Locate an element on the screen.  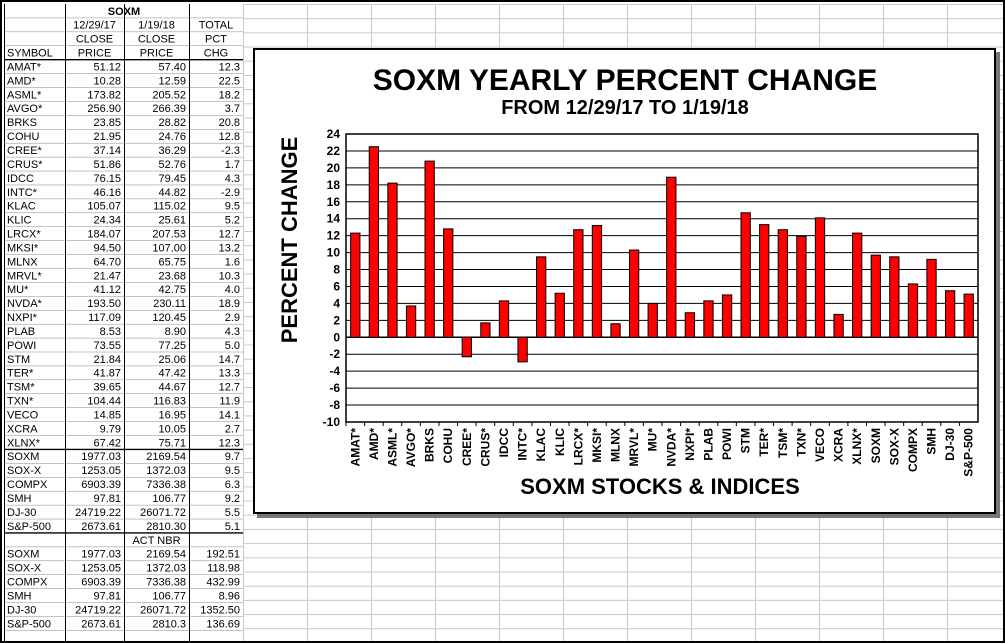
y-tick-label: 14 is located at coordinates (334, 219).